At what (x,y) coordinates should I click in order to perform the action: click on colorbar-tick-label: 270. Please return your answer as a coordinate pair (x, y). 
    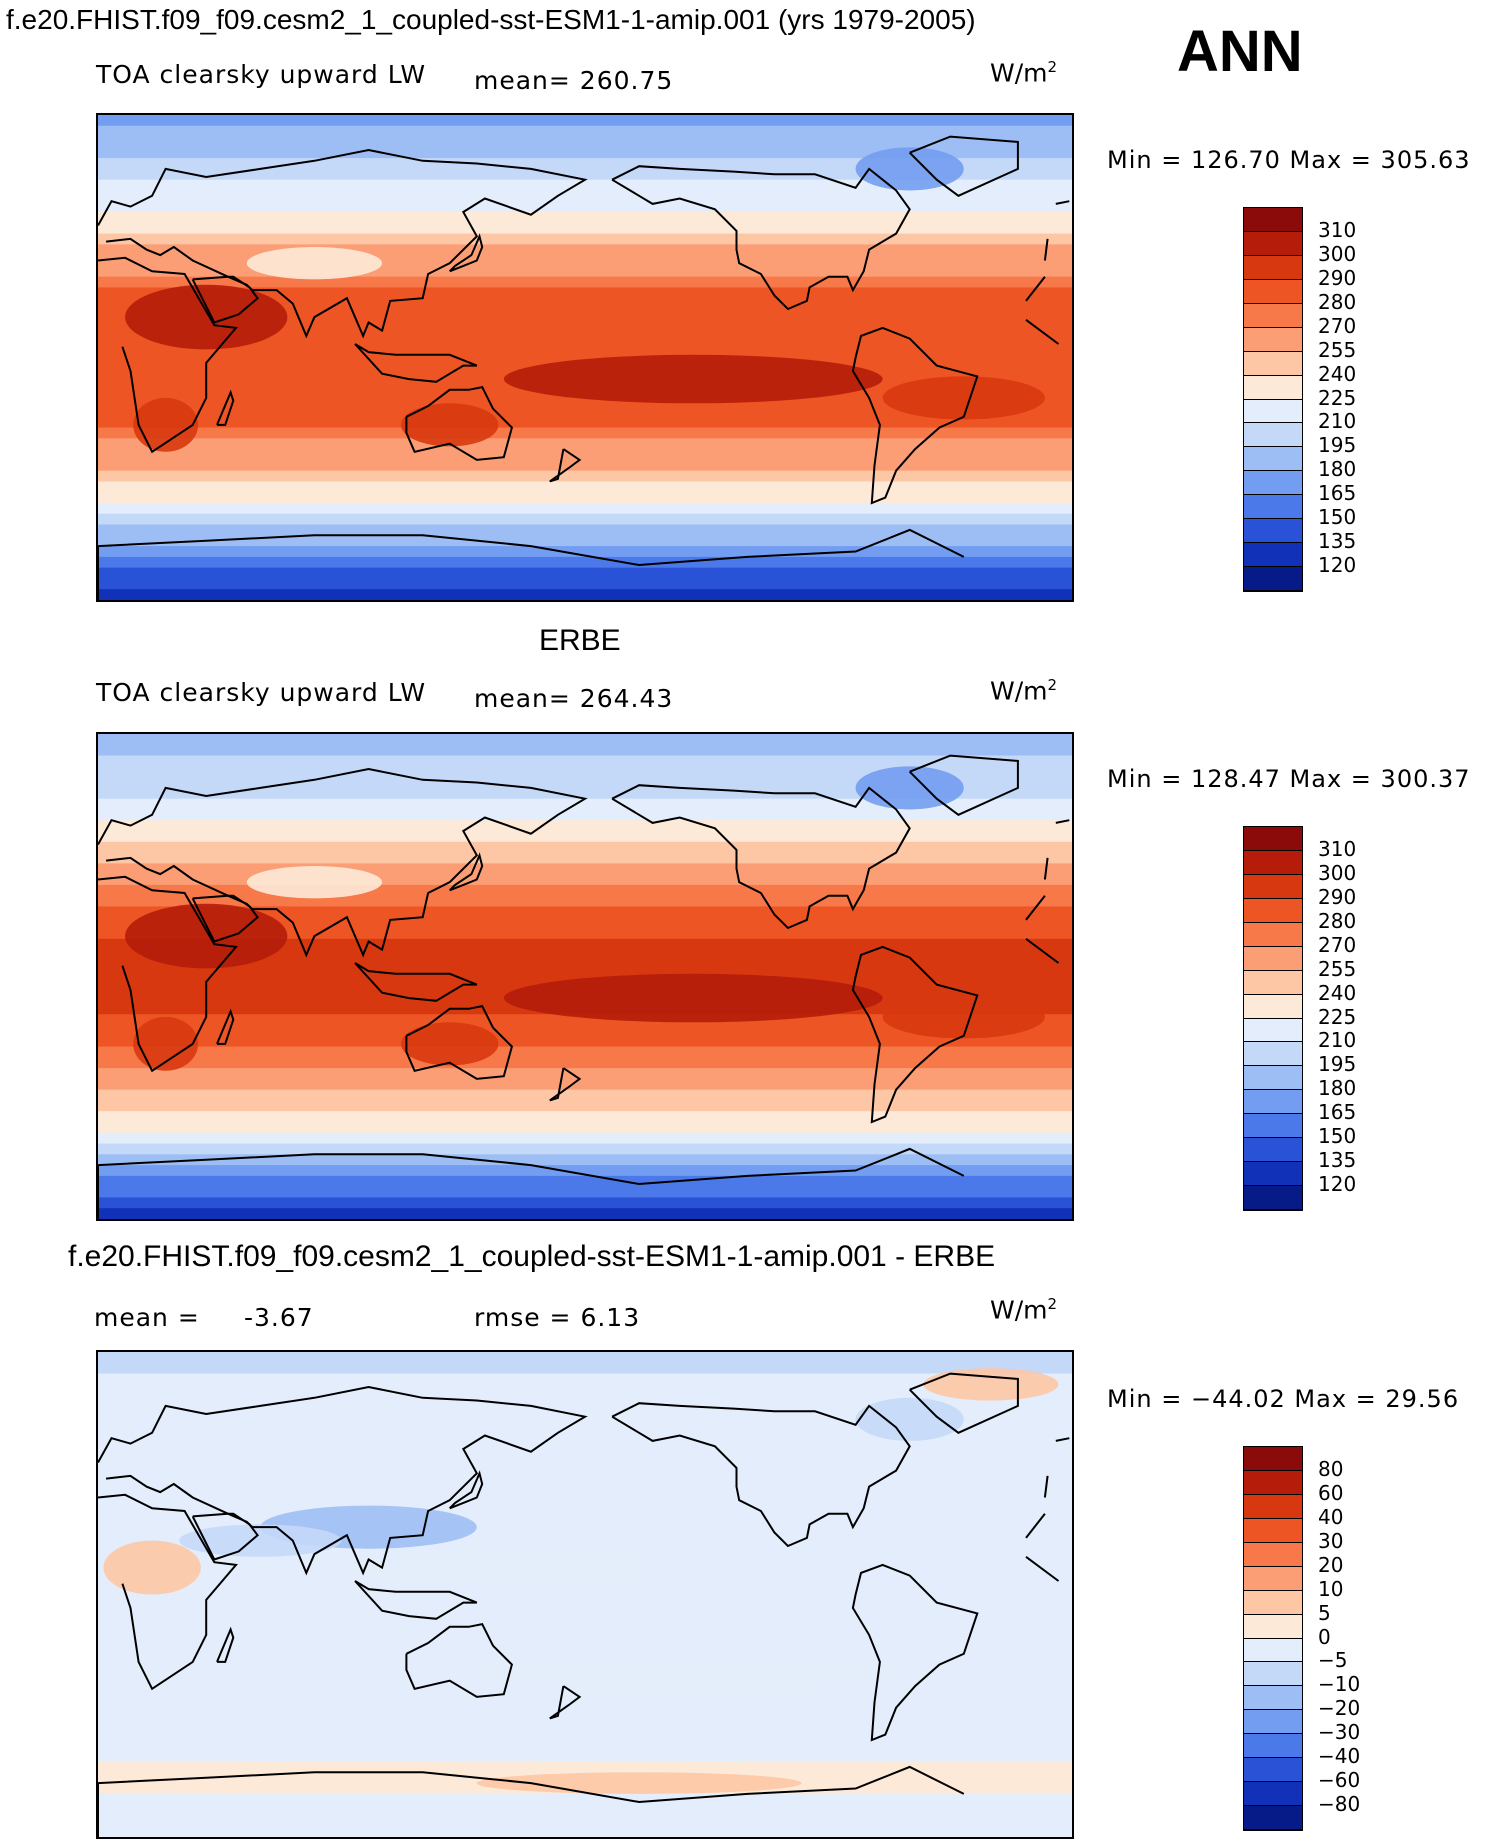
    Looking at the image, I should click on (1337, 325).